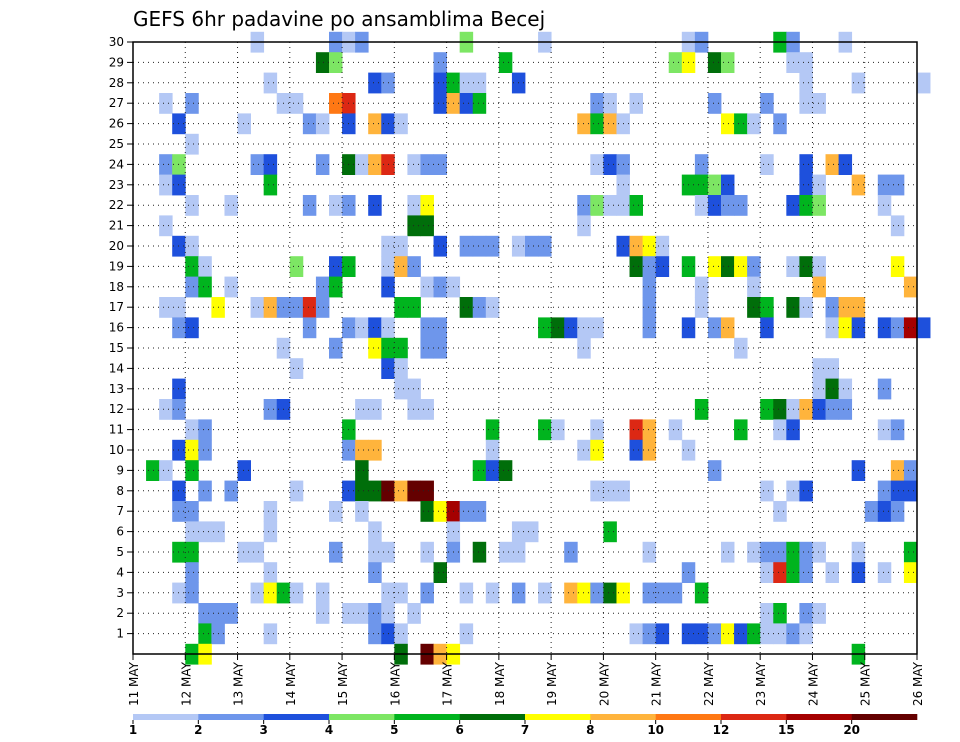 The height and width of the screenshot is (742, 960). Describe the element at coordinates (120, 552) in the screenshot. I see `y-tick-label: 5` at that location.